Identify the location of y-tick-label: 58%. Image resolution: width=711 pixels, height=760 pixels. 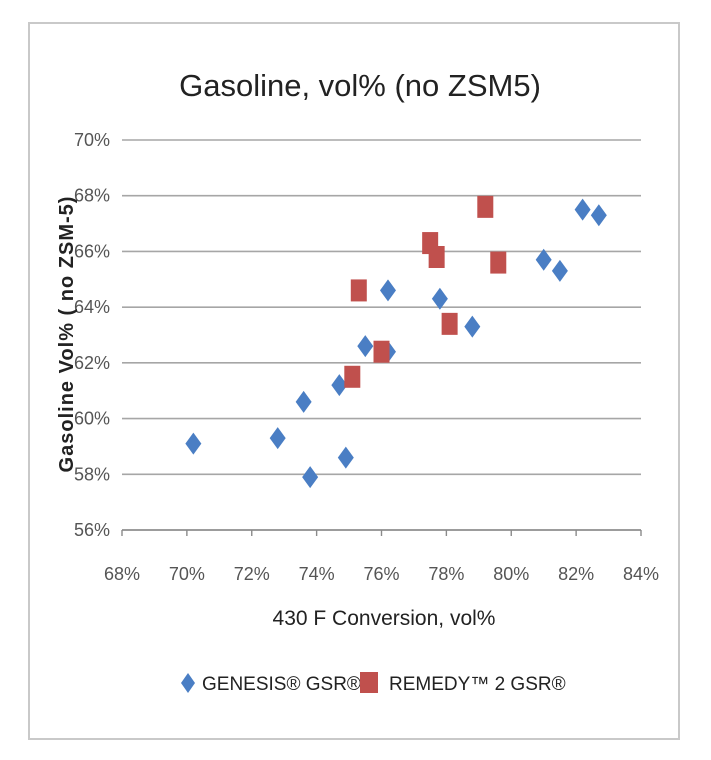
(92, 474).